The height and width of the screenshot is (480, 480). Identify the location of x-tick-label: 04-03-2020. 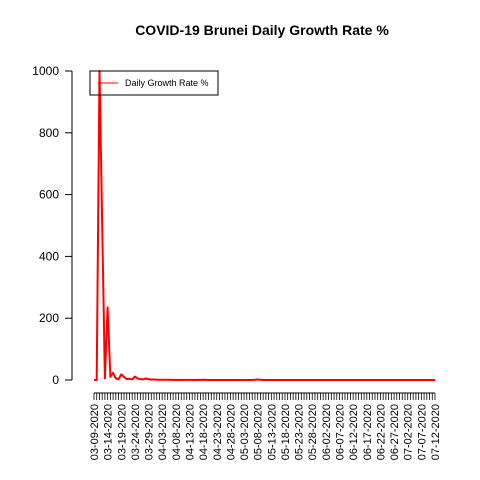
(163, 432).